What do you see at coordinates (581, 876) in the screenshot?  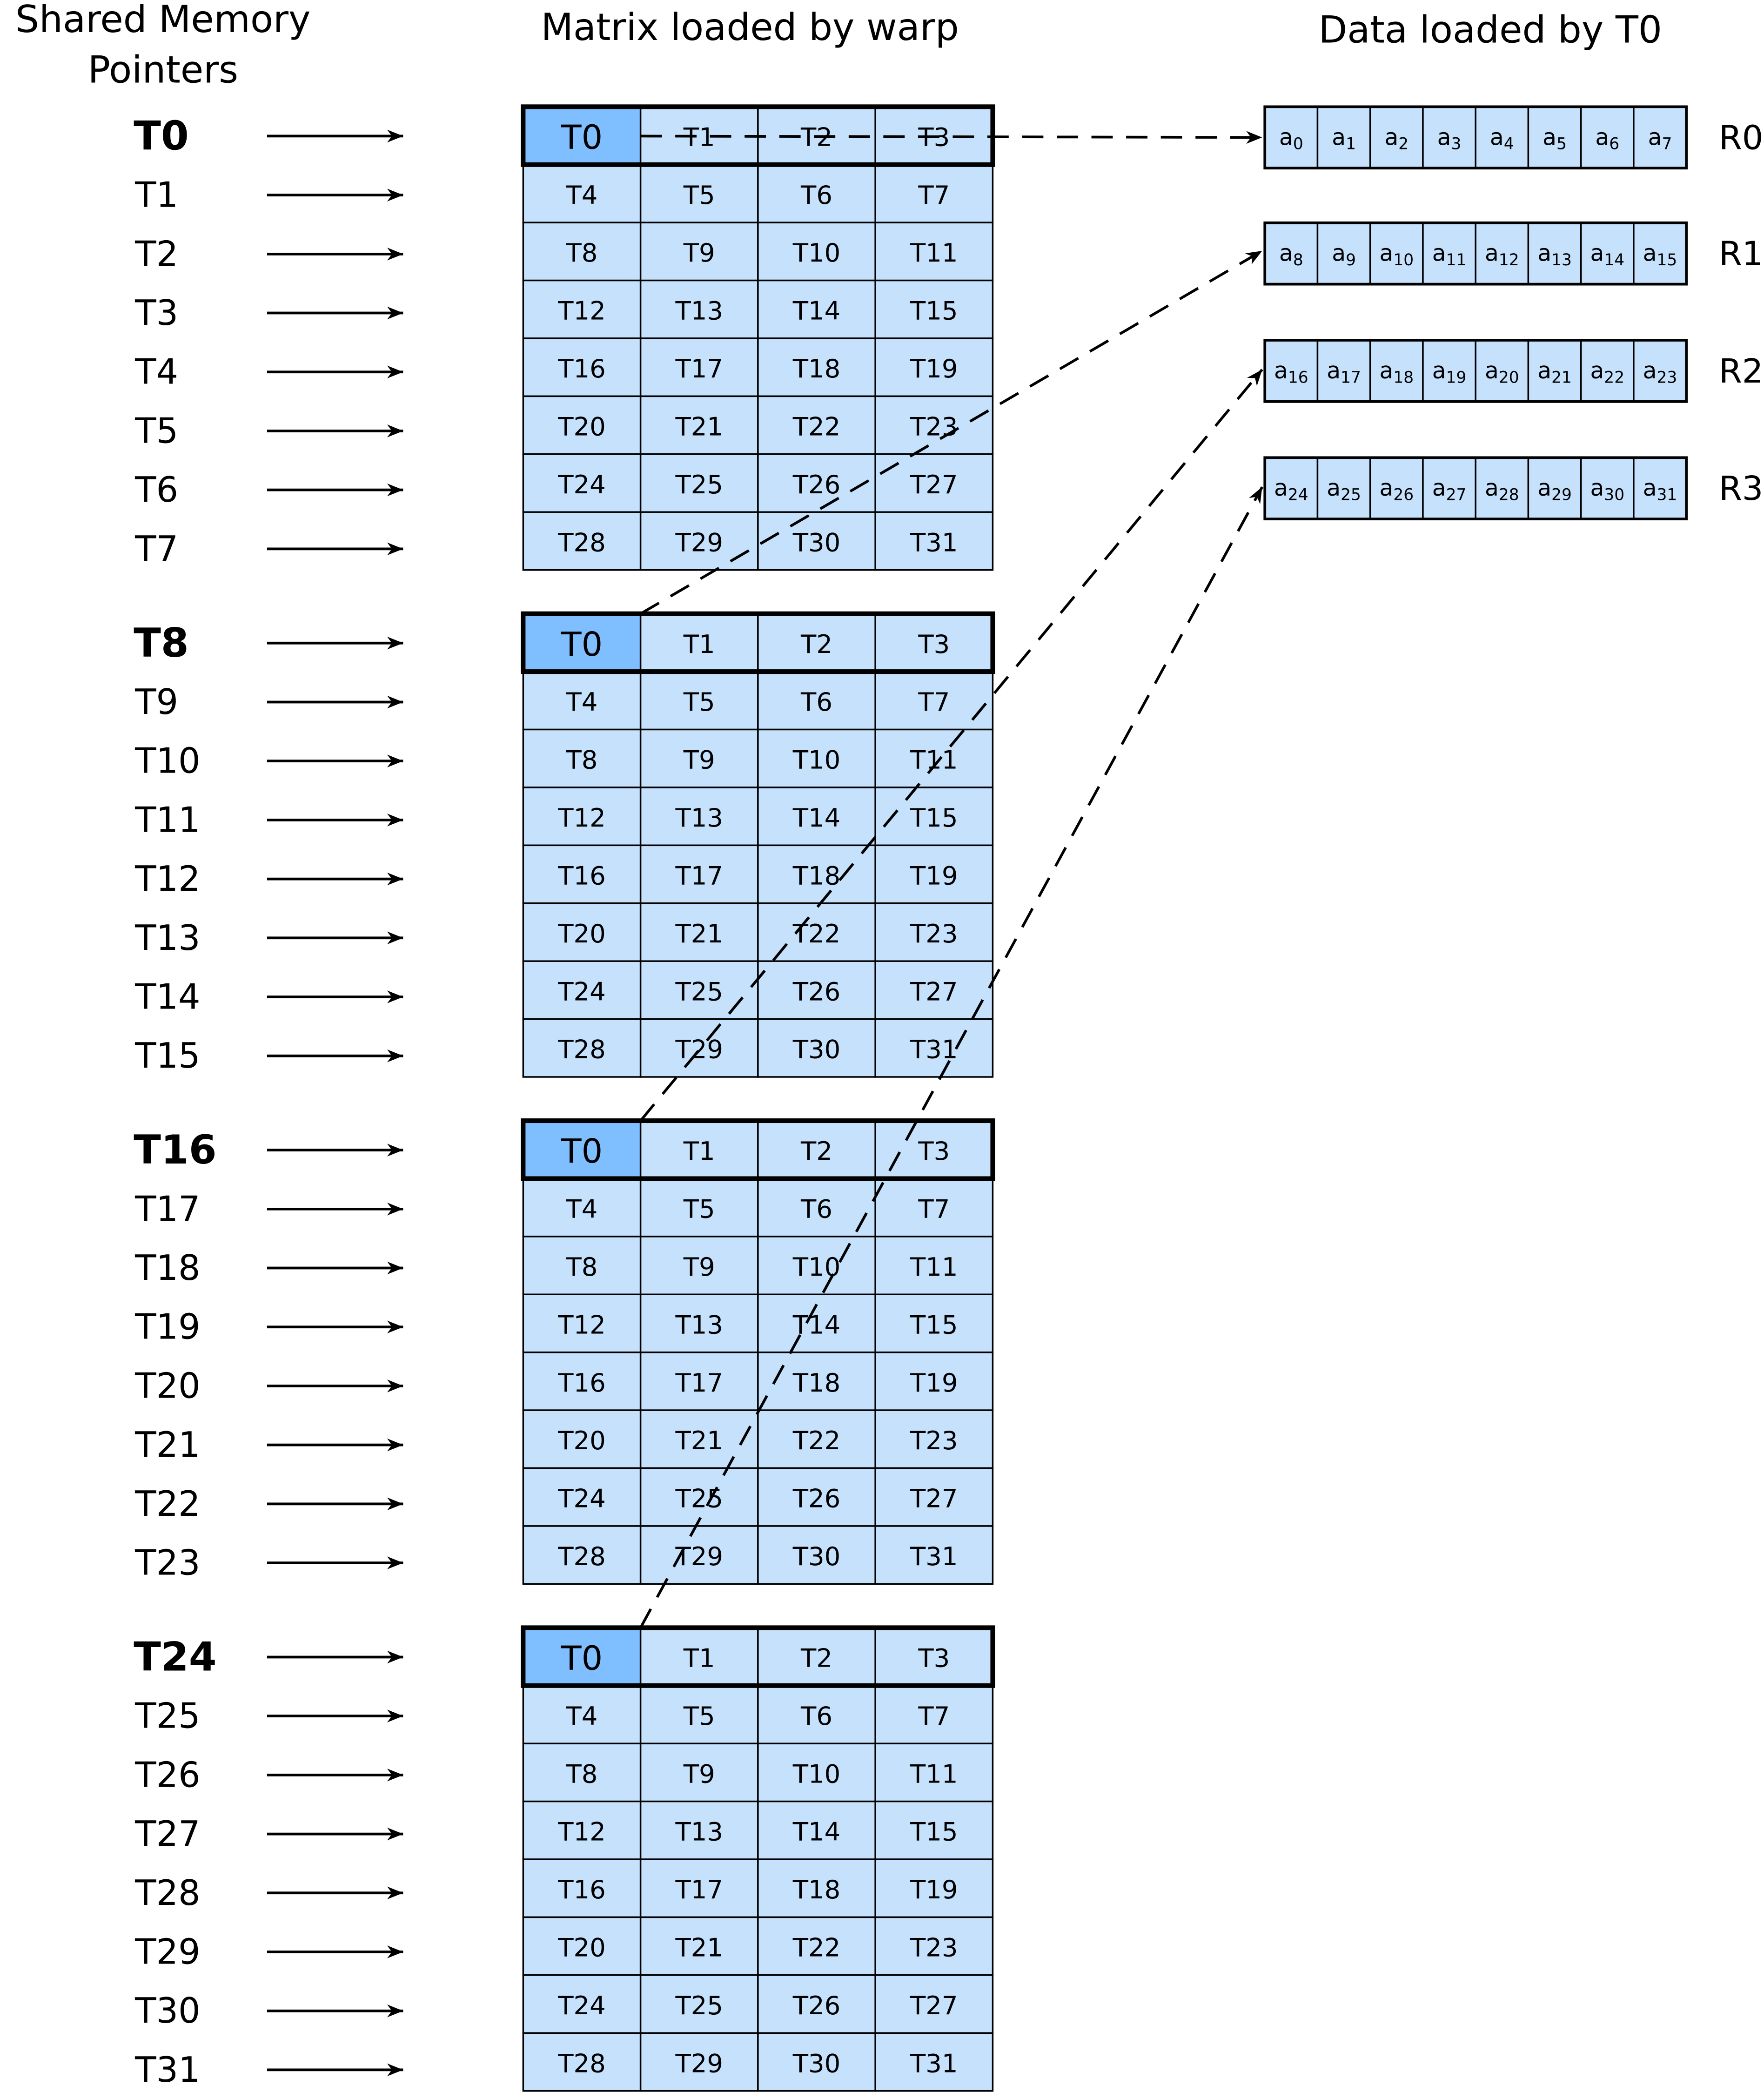 I see `matrix-cell-label: T16` at bounding box center [581, 876].